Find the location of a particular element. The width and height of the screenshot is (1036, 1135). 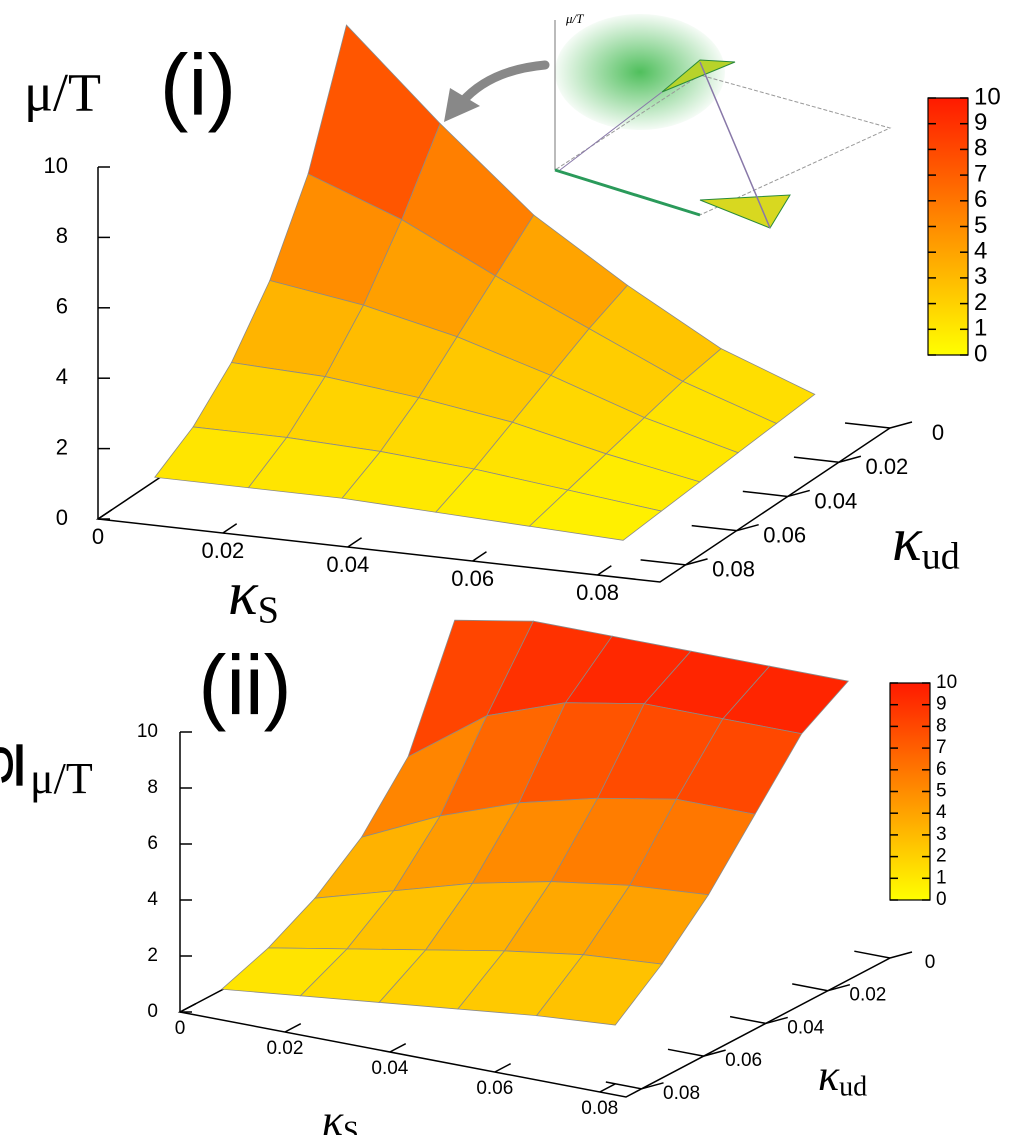

x-axis-label-subscript: S is located at coordinates (268, 610).